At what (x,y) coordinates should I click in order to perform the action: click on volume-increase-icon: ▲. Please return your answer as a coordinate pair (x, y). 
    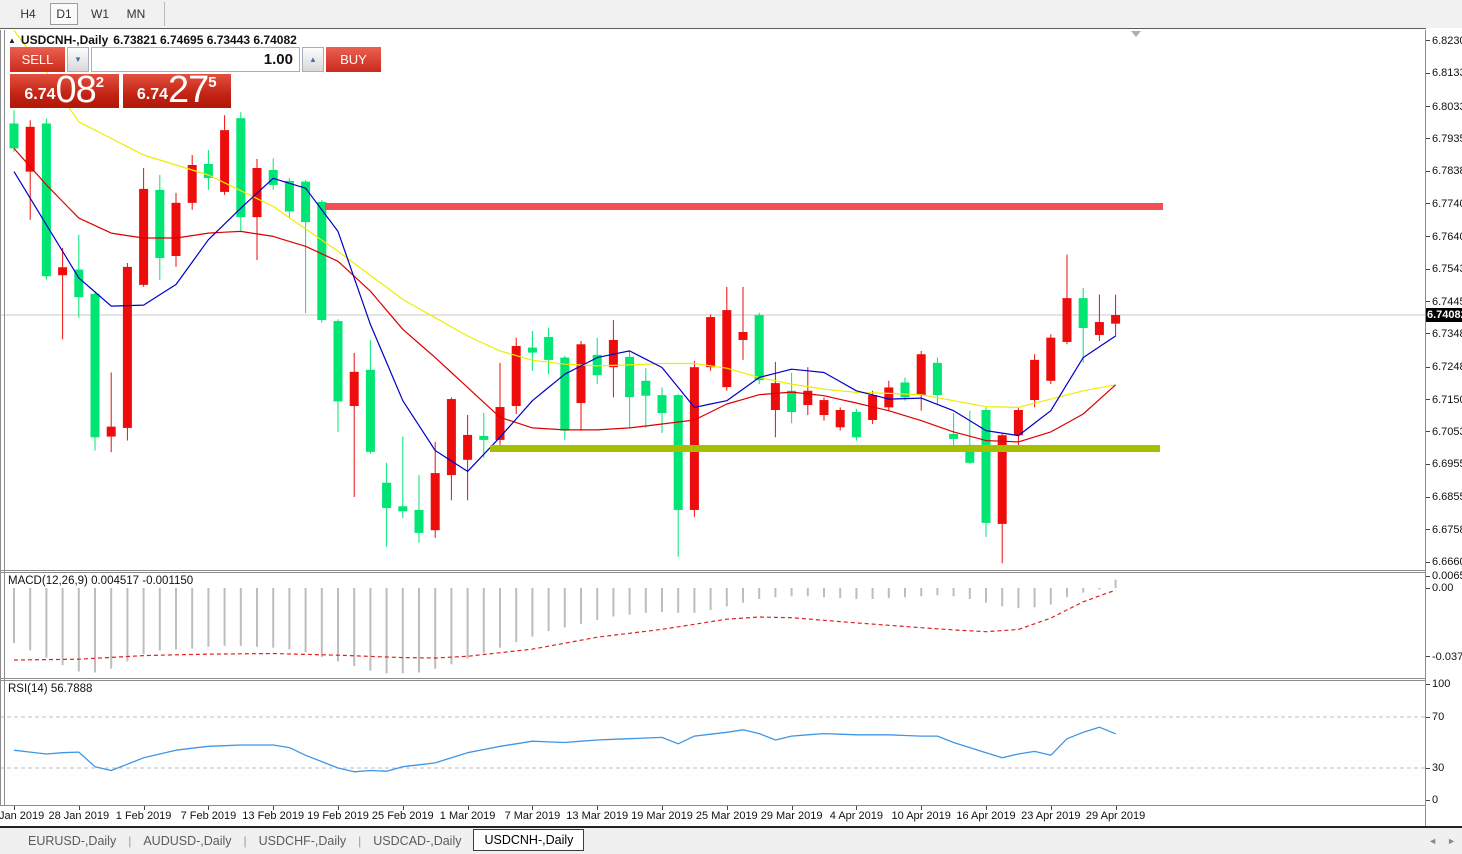
    Looking at the image, I should click on (313, 59).